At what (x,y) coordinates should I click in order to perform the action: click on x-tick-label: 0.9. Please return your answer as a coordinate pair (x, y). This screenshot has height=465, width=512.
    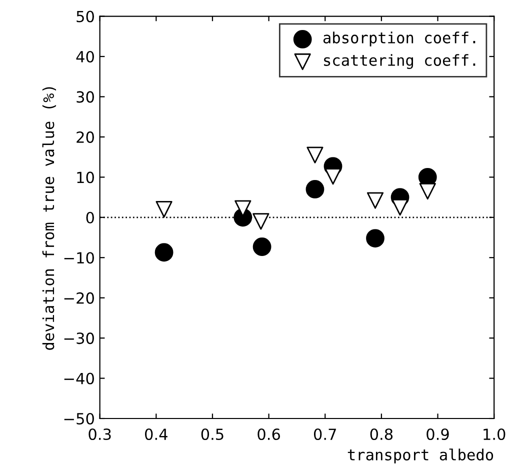
    Looking at the image, I should click on (437, 434).